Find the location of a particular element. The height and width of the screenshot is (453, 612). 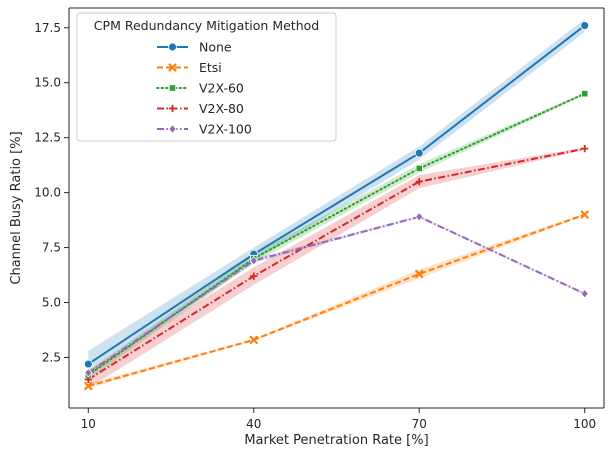

y-tick-label: 7.5 is located at coordinates (51, 248).